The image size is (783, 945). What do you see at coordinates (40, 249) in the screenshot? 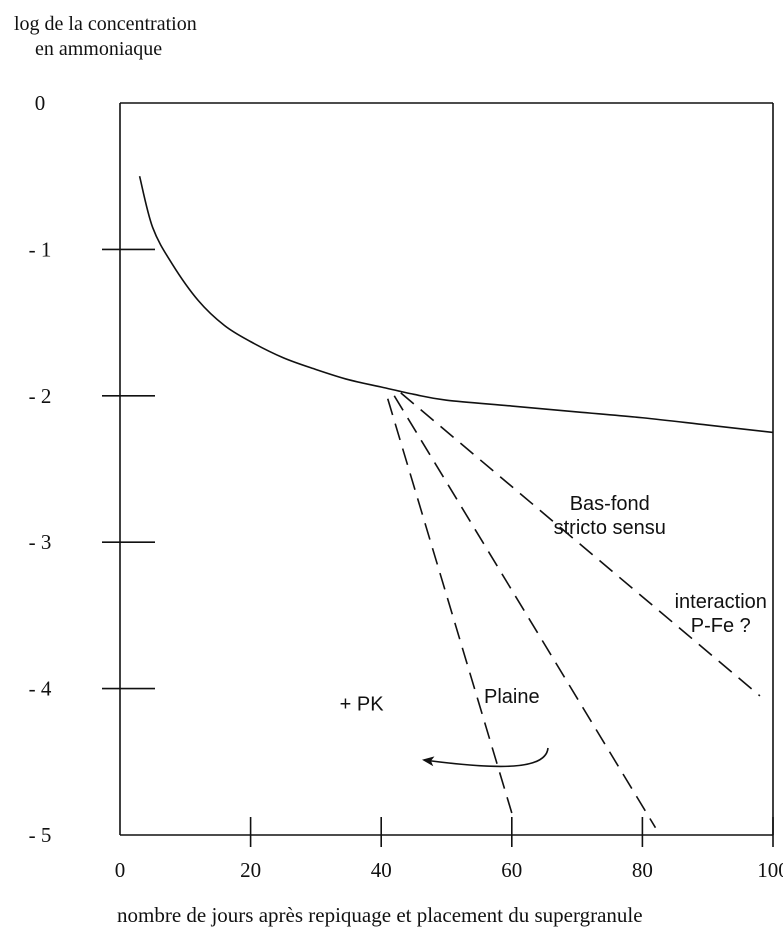
I see `y-tick-label-1: - 1` at bounding box center [40, 249].